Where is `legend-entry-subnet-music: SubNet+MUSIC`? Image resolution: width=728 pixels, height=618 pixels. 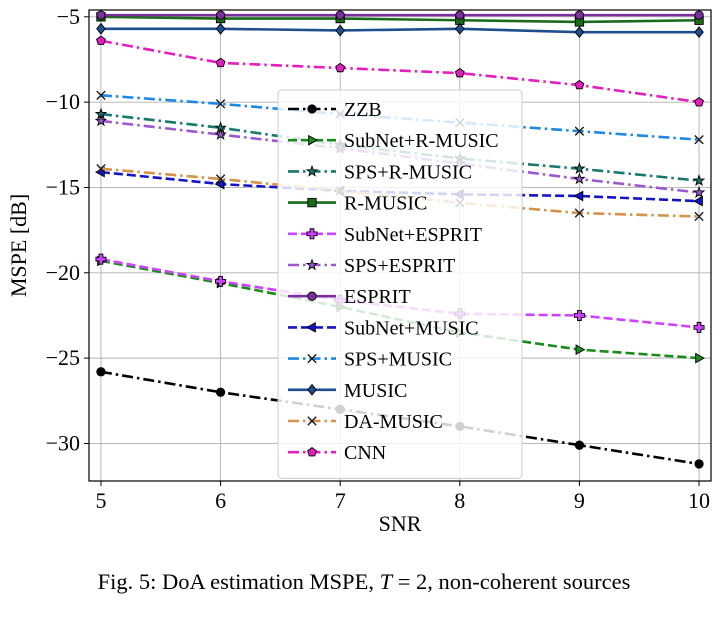
legend-entry-subnet-music: SubNet+MUSIC is located at coordinates (383, 328).